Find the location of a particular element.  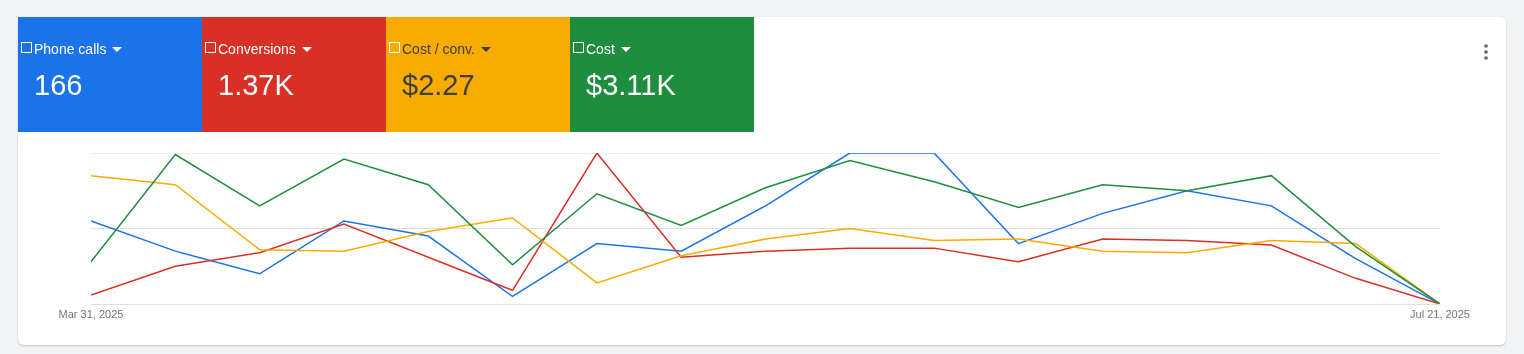

text: $2.27 is located at coordinates (438, 85).